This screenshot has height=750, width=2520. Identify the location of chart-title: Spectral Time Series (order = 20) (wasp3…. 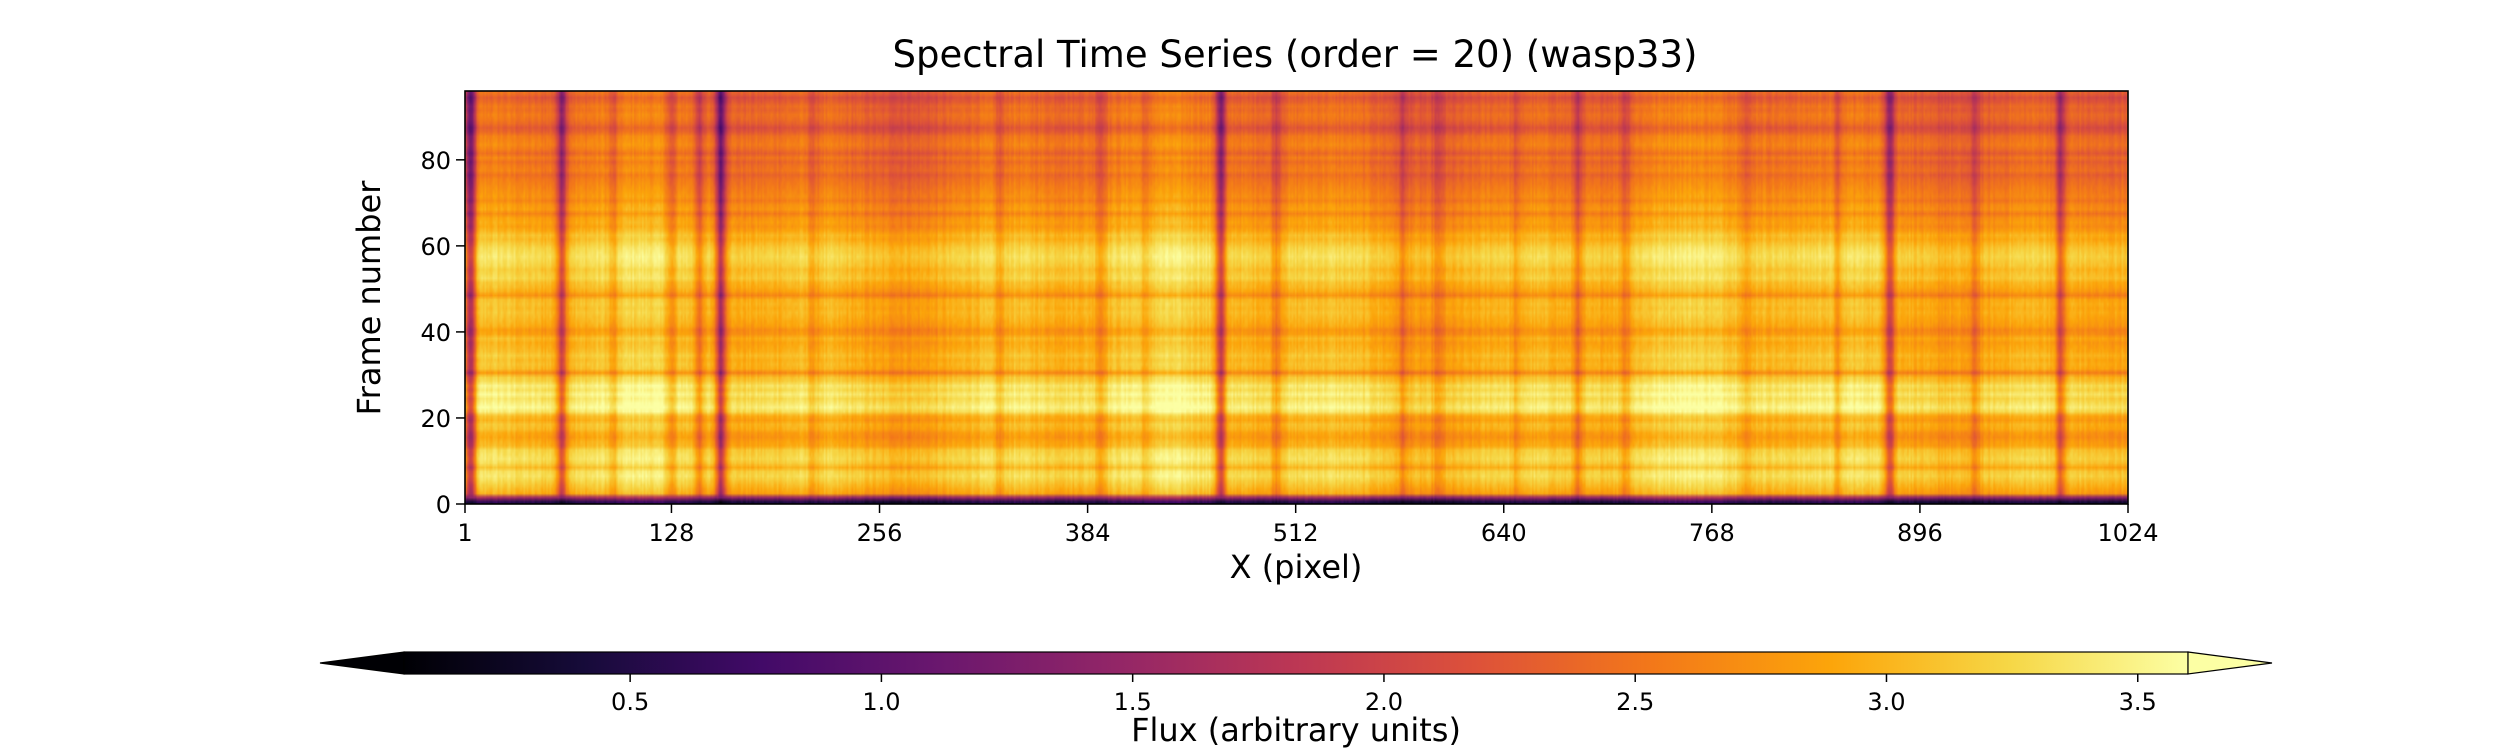
(1295, 54).